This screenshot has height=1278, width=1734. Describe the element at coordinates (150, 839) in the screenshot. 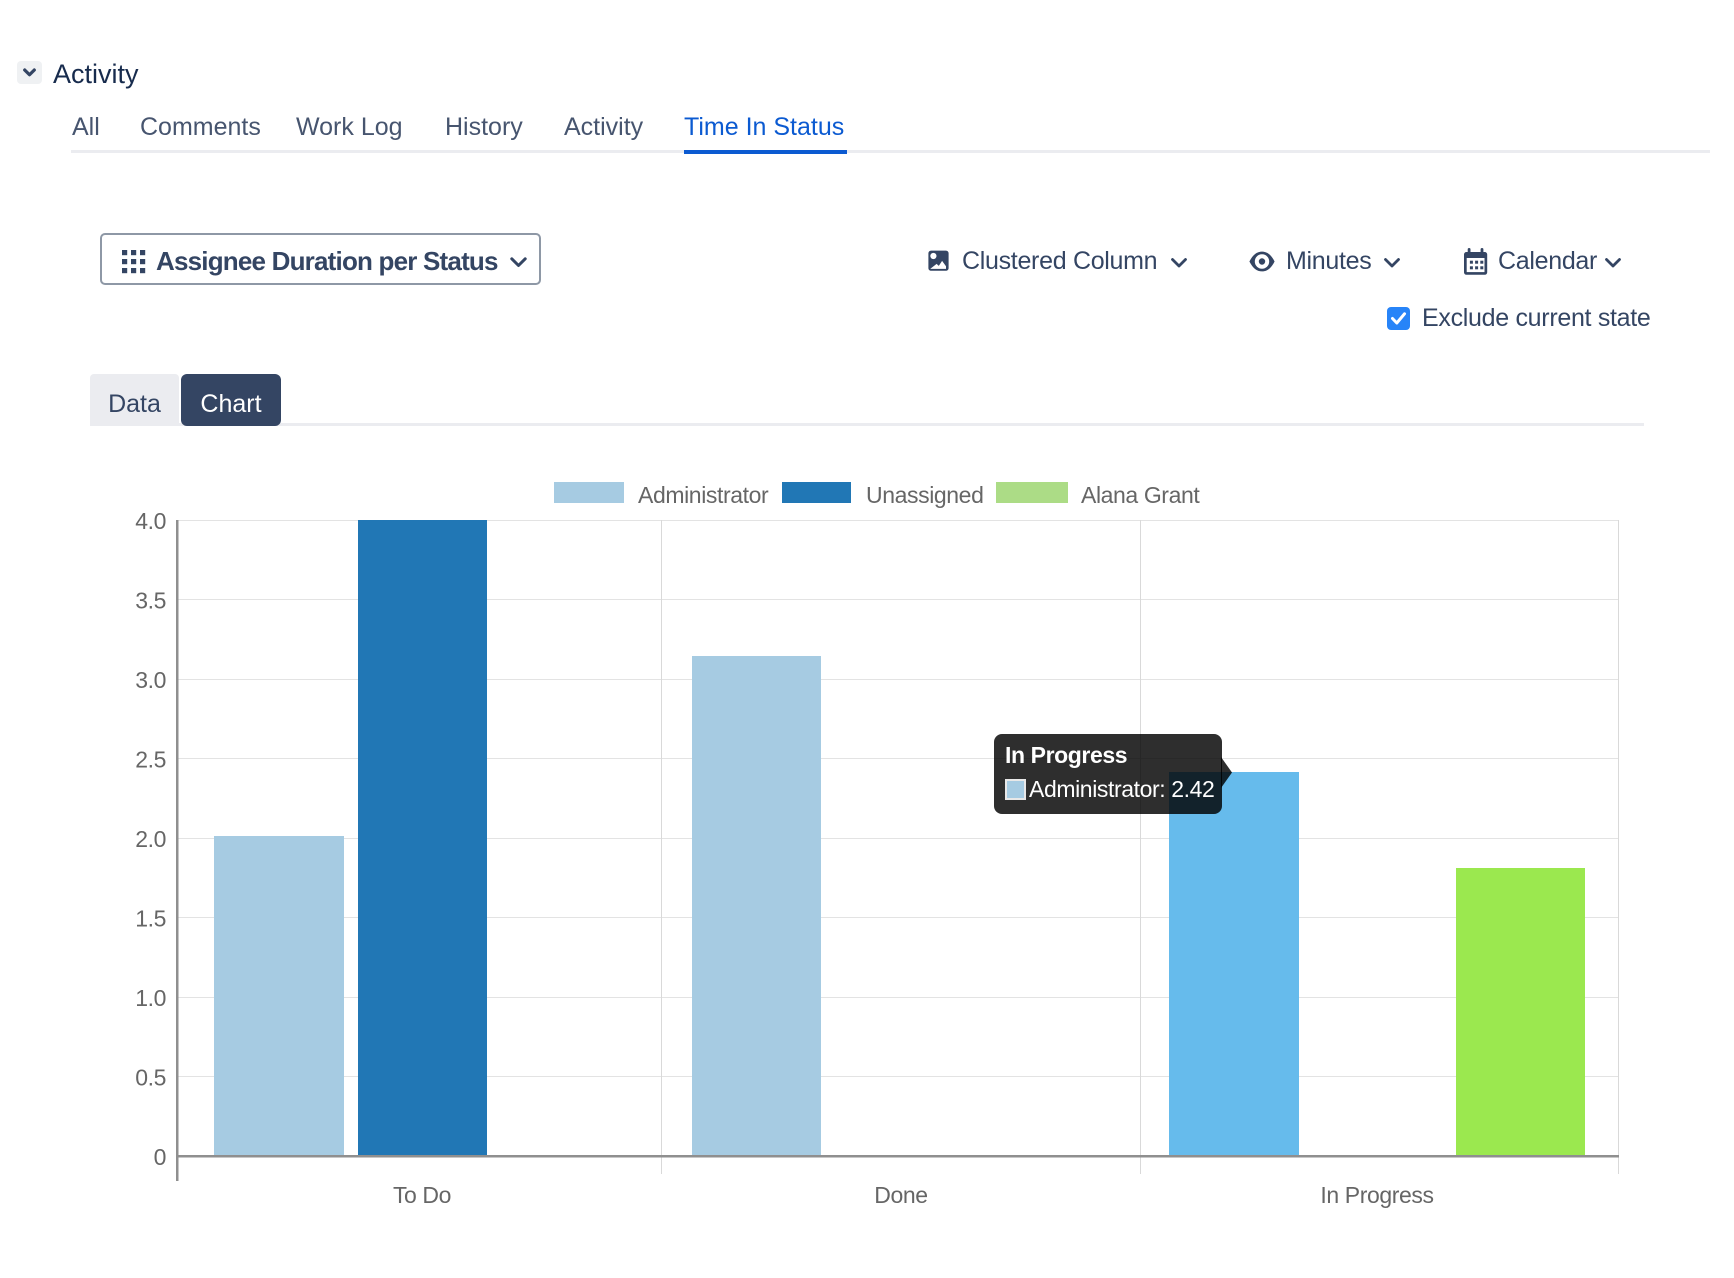

I see `svg-text: 2.0` at that location.